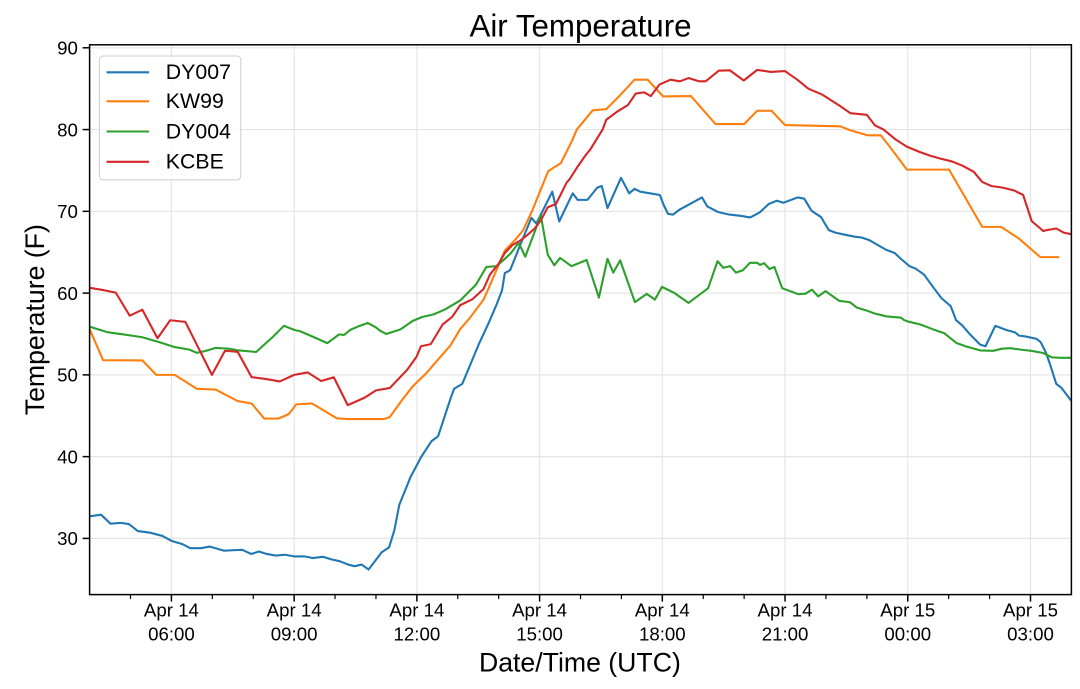 This screenshot has width=1080, height=689. I want to click on svg-text: 60, so click(67, 293).